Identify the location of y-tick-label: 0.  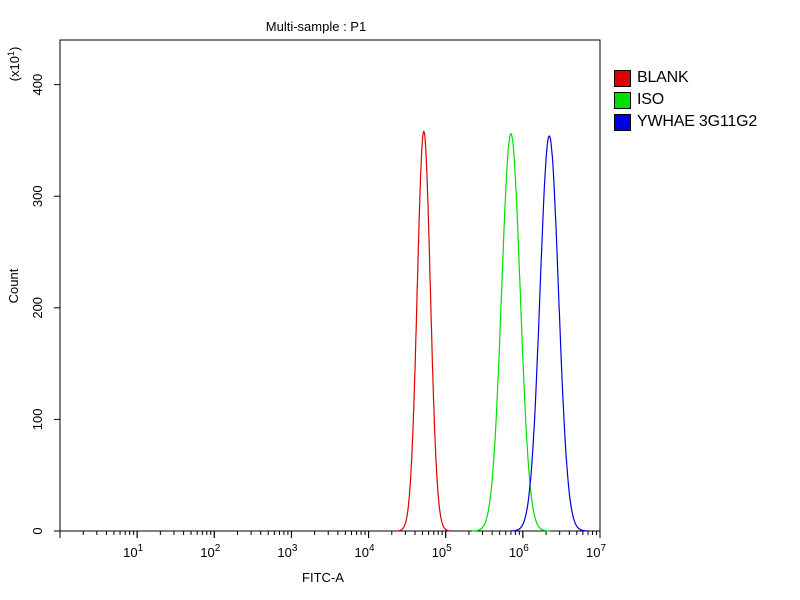
(37, 530).